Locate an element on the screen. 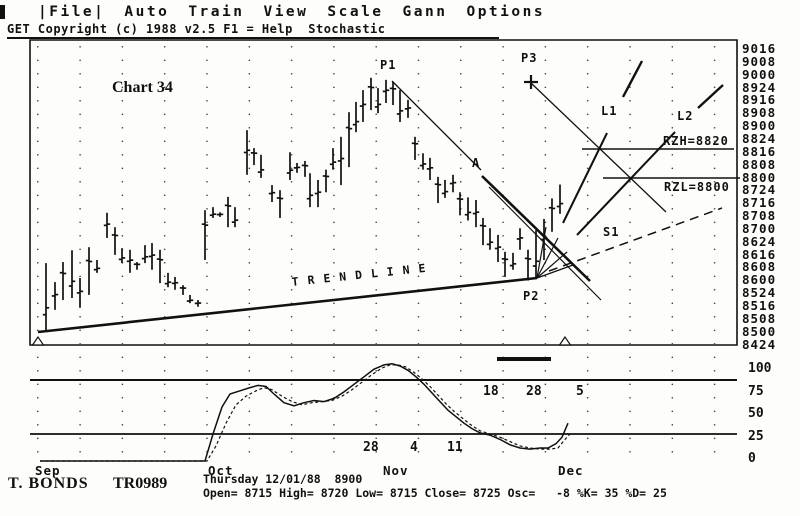 This screenshot has width=800, height=516. pivot-p2-label: P2 is located at coordinates (531, 296).